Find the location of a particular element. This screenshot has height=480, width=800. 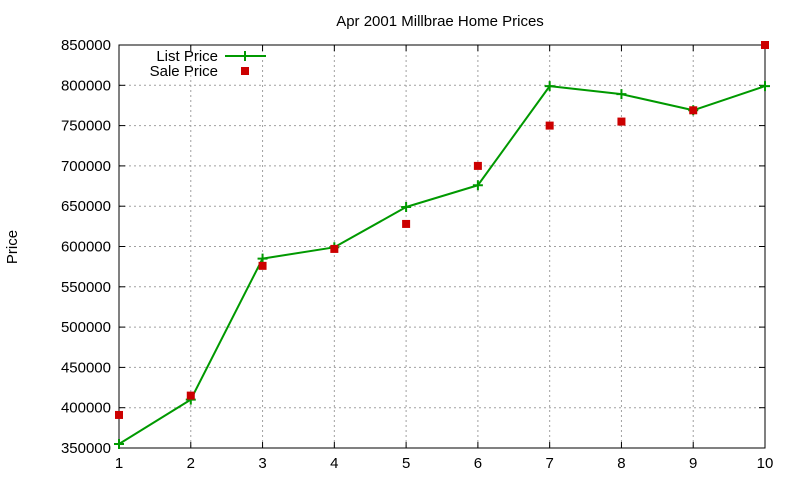

legend-marker-list-price is located at coordinates (245, 56).